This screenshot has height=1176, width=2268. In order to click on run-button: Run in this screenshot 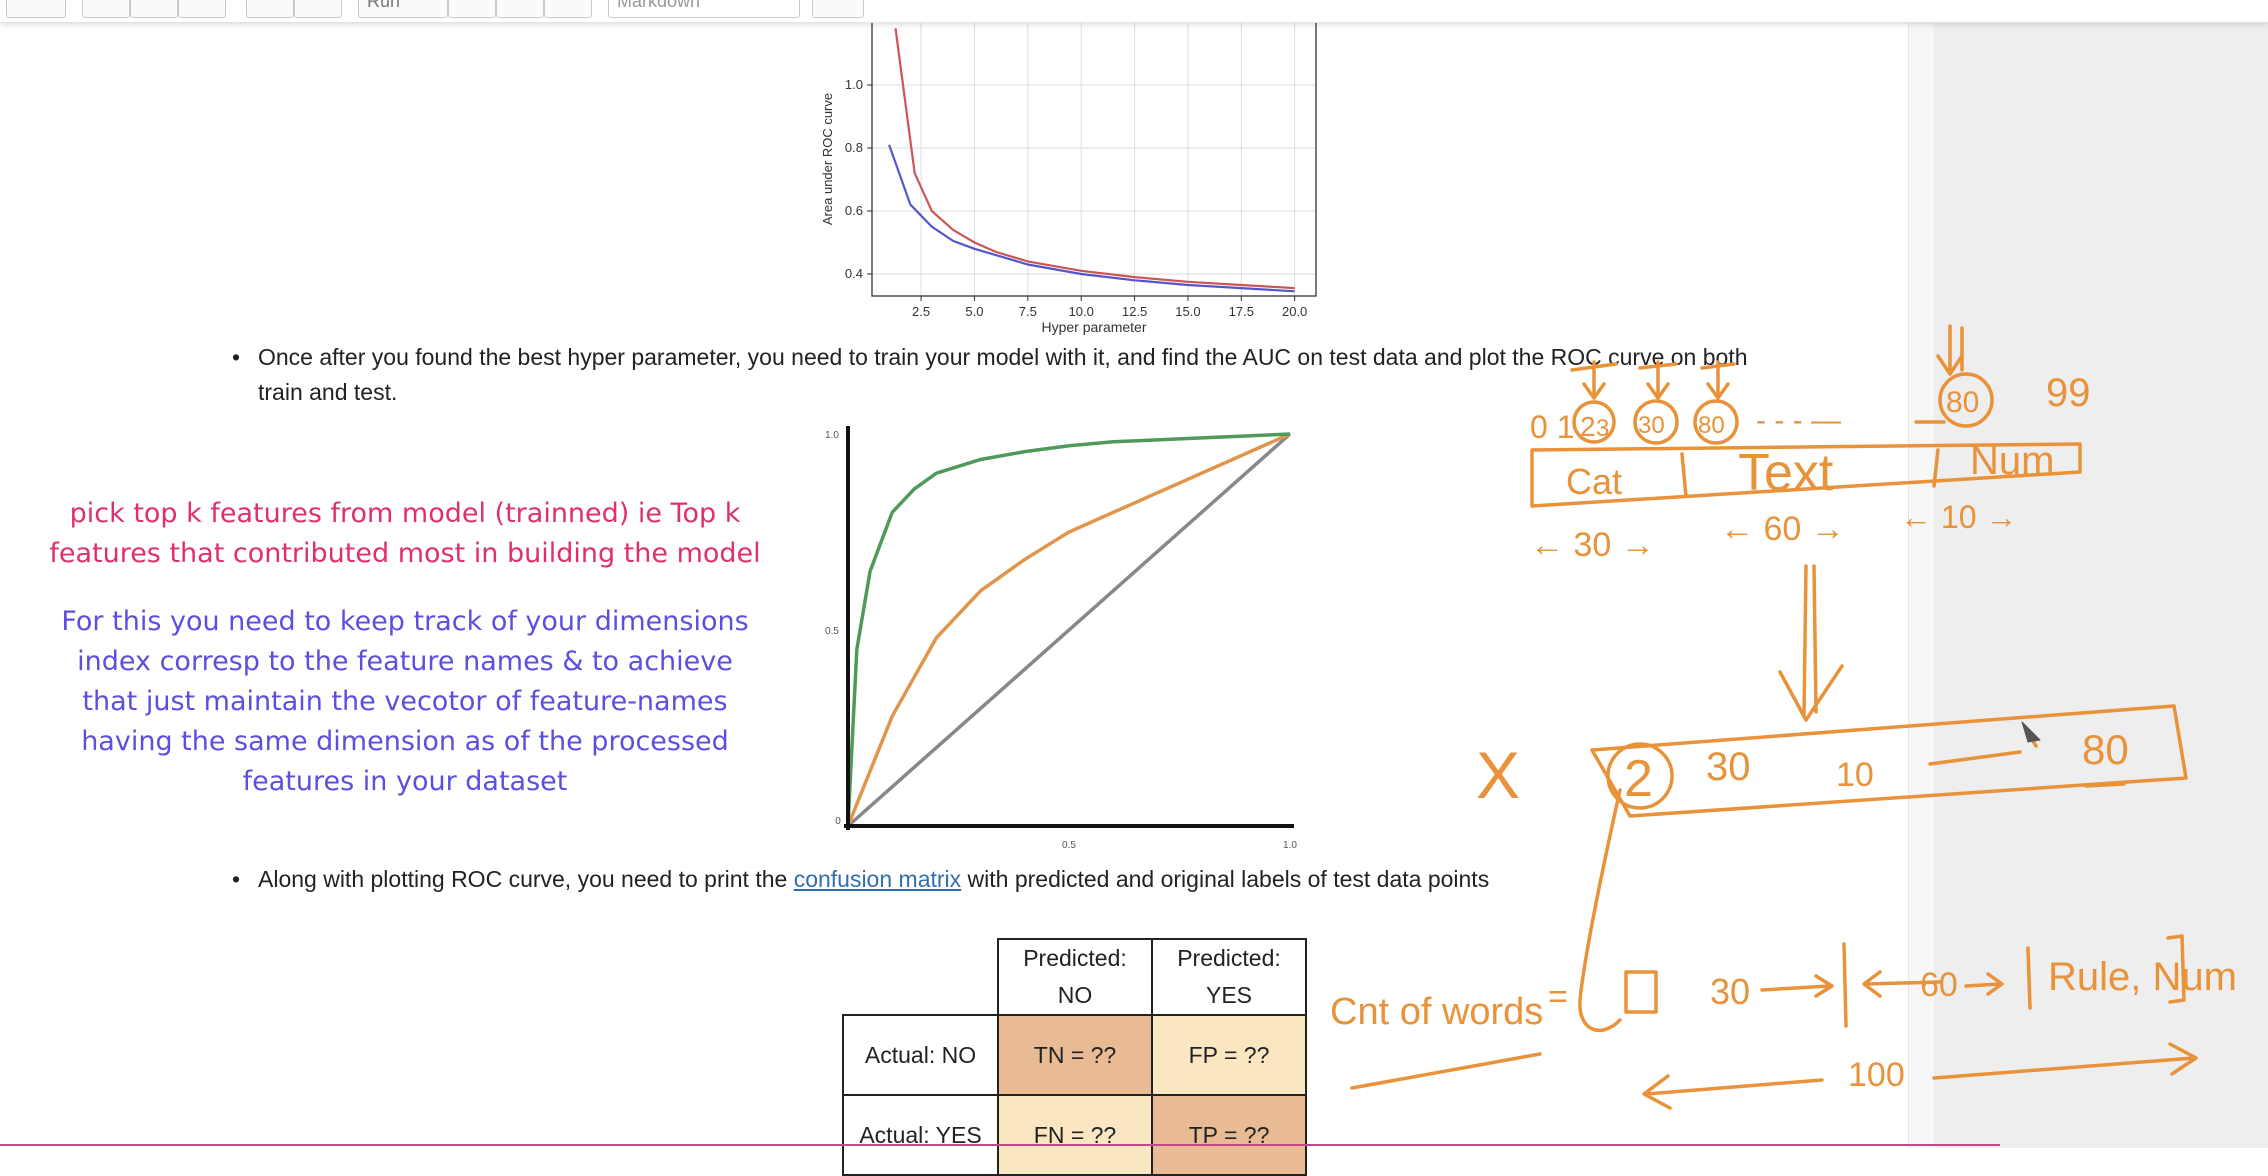, I will do `click(403, 9)`.